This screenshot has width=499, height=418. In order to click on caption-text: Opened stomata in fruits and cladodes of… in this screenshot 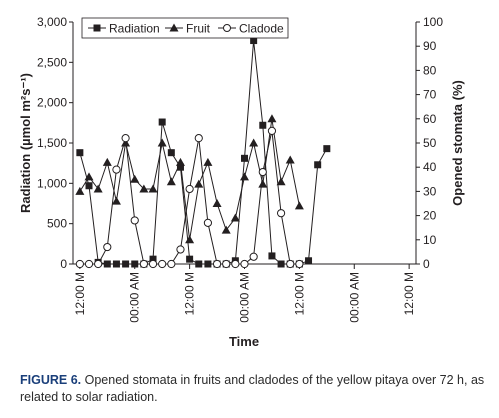, I will do `click(252, 388)`.